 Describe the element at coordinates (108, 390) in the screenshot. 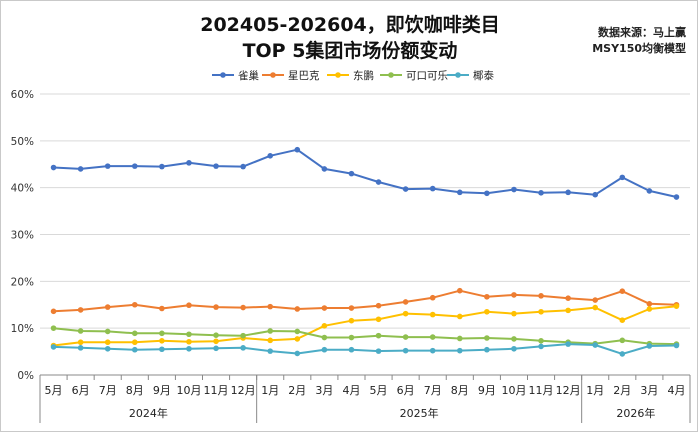

I see `x-tick-label: 7月` at that location.